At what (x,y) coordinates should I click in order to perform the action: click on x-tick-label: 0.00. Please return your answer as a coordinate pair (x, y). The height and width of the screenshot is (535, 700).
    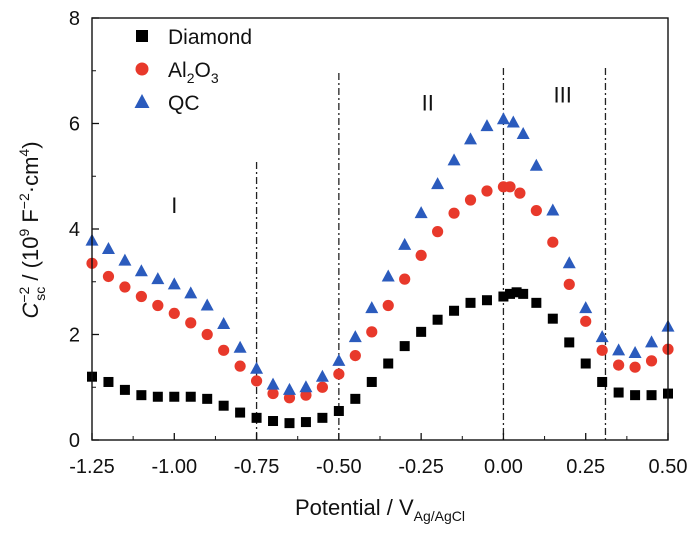
    Looking at the image, I should click on (503, 467).